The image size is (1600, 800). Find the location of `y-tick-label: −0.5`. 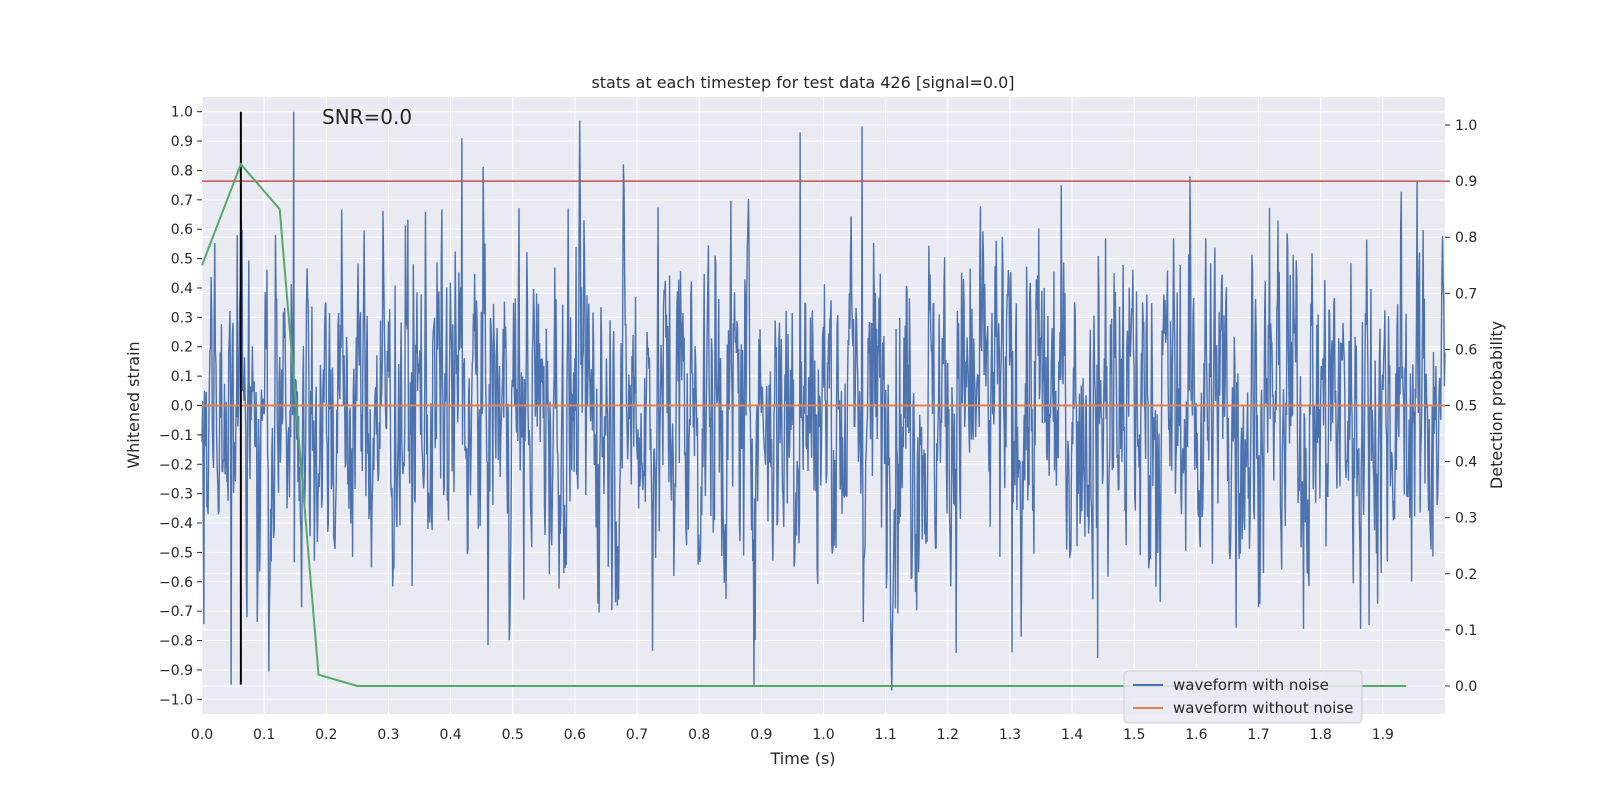

y-tick-label: −0.5 is located at coordinates (176, 553).